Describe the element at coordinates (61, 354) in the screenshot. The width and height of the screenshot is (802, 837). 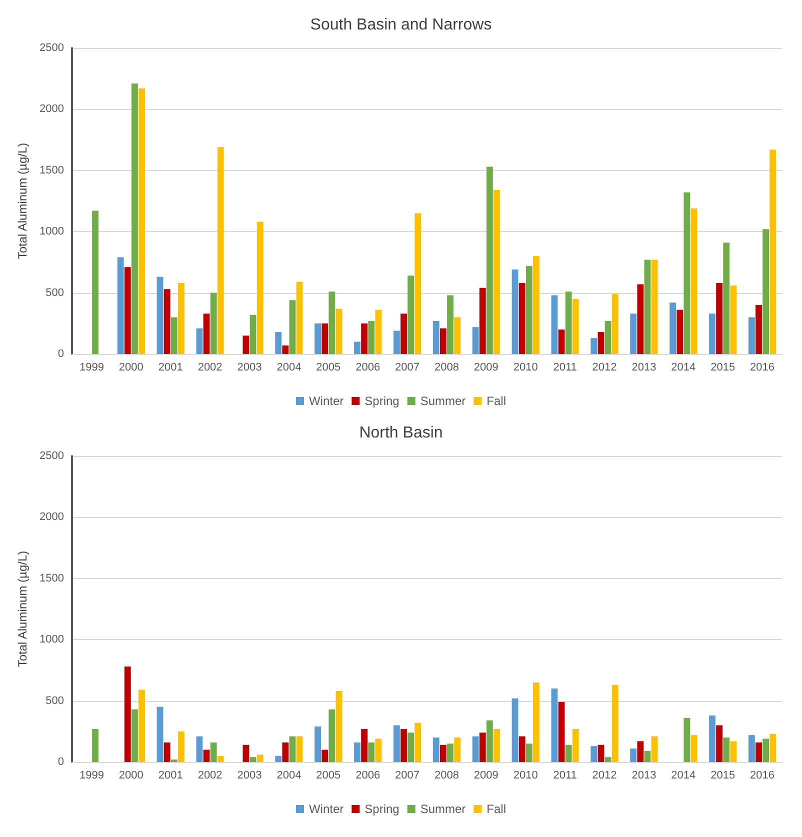
I see `y-tick-label: 0` at that location.